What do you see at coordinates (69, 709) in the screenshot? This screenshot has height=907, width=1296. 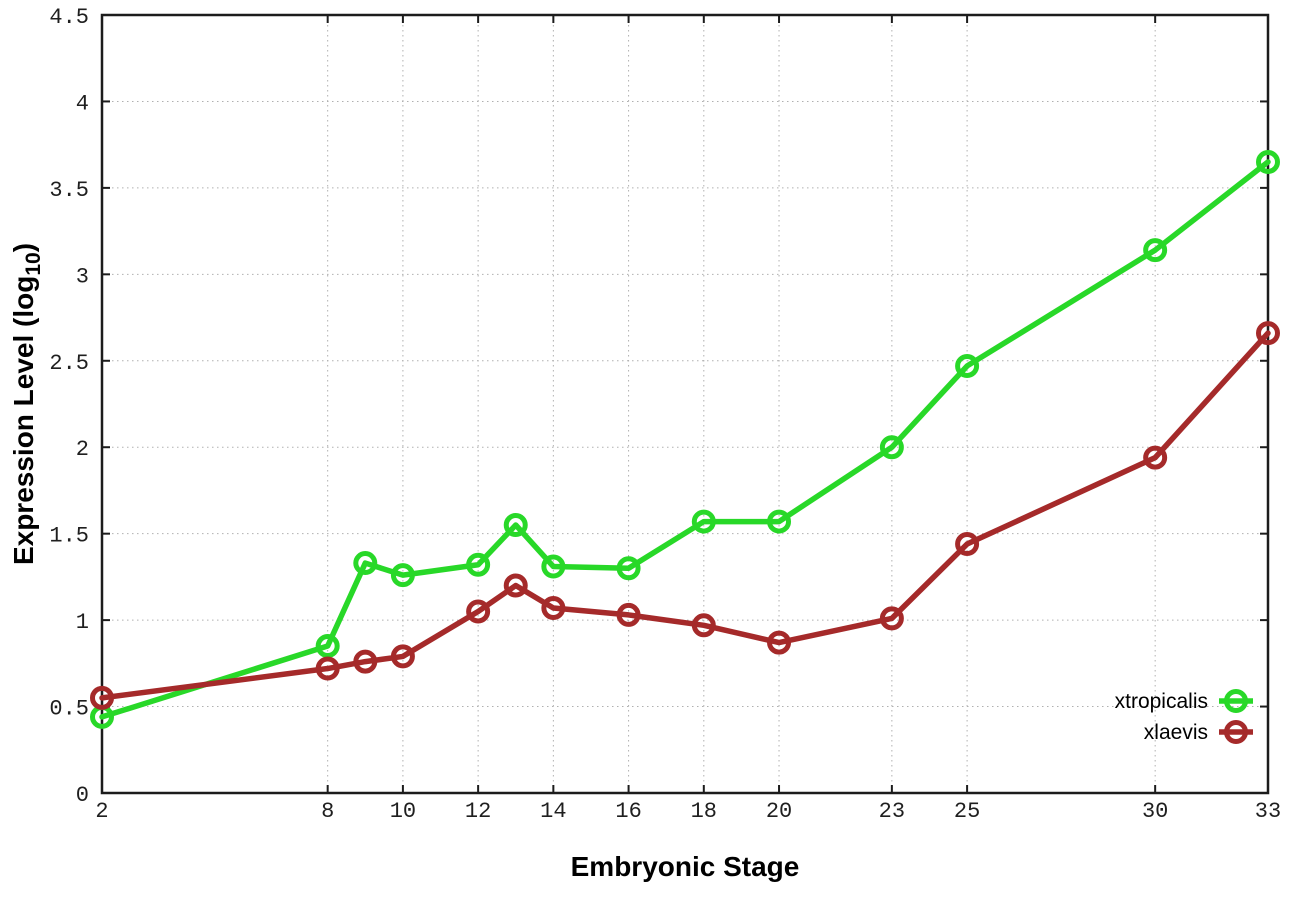 I see `y-tick-label: 0.5` at bounding box center [69, 709].